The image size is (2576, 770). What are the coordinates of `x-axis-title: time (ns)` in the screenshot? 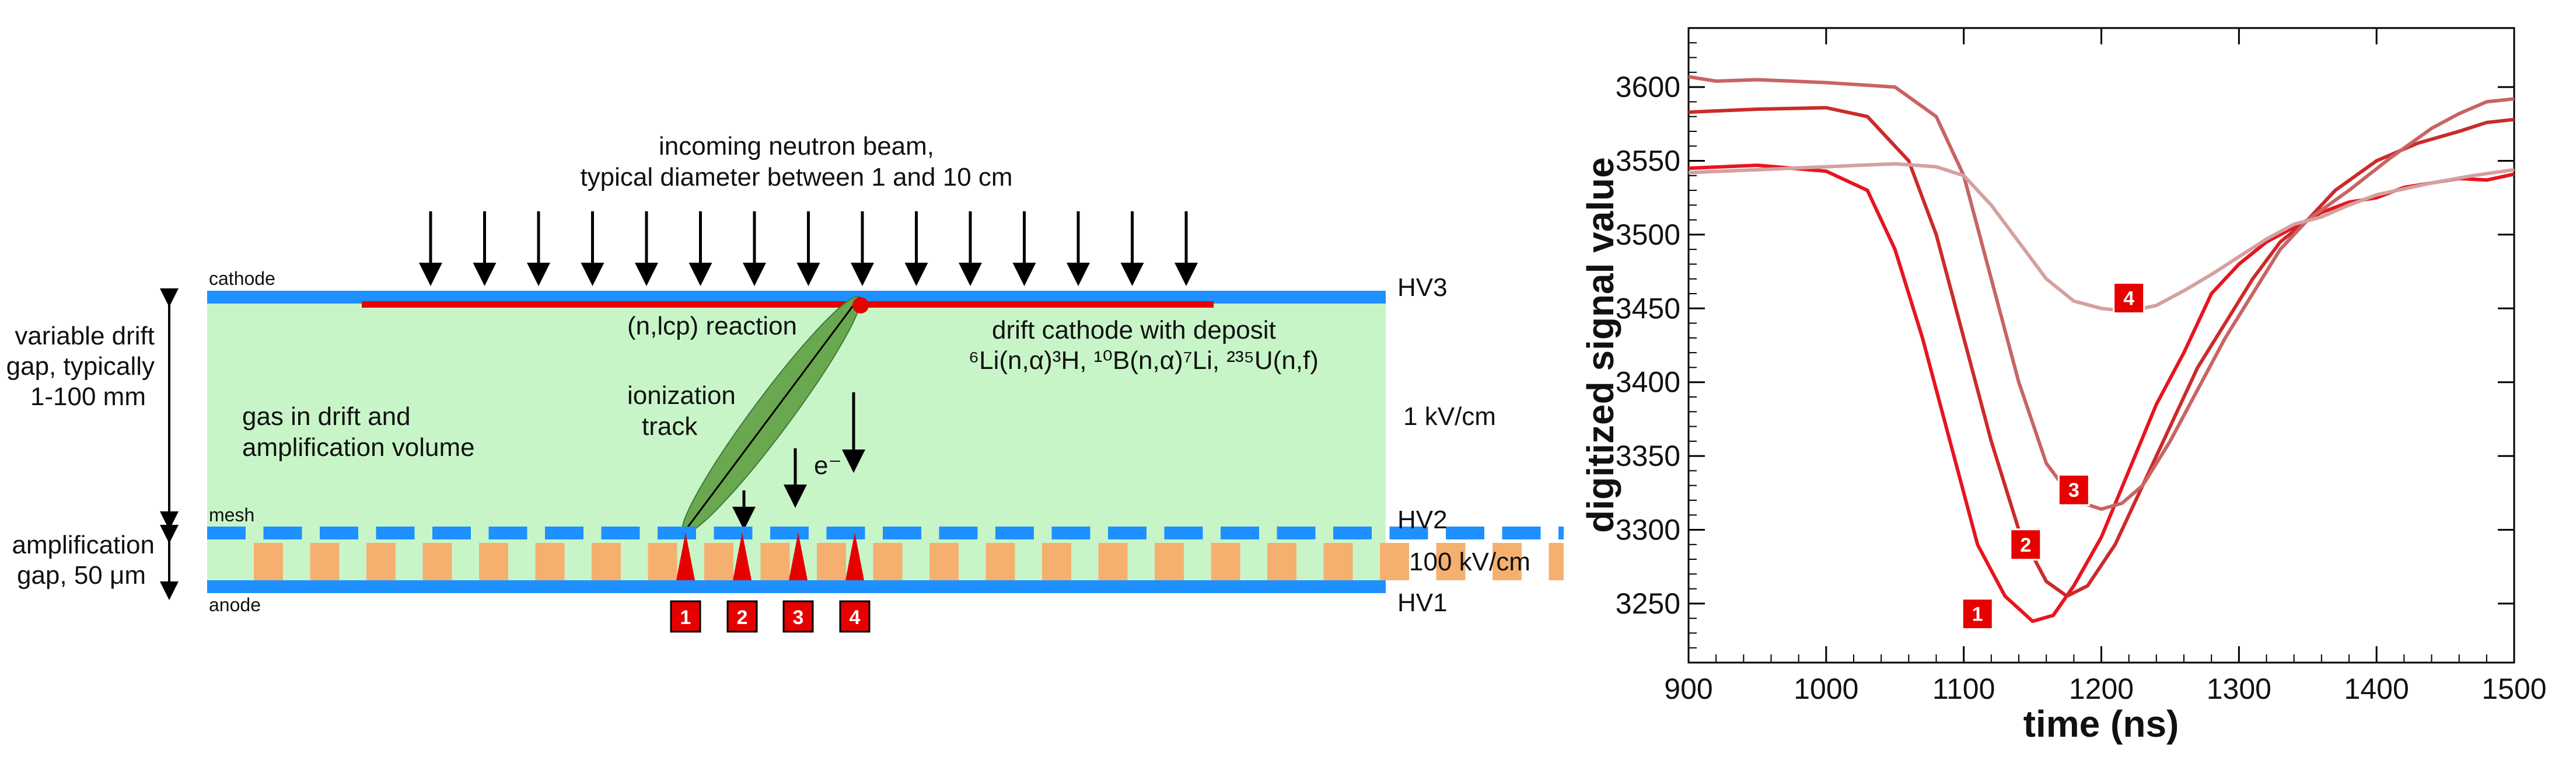 It's located at (2101, 724).